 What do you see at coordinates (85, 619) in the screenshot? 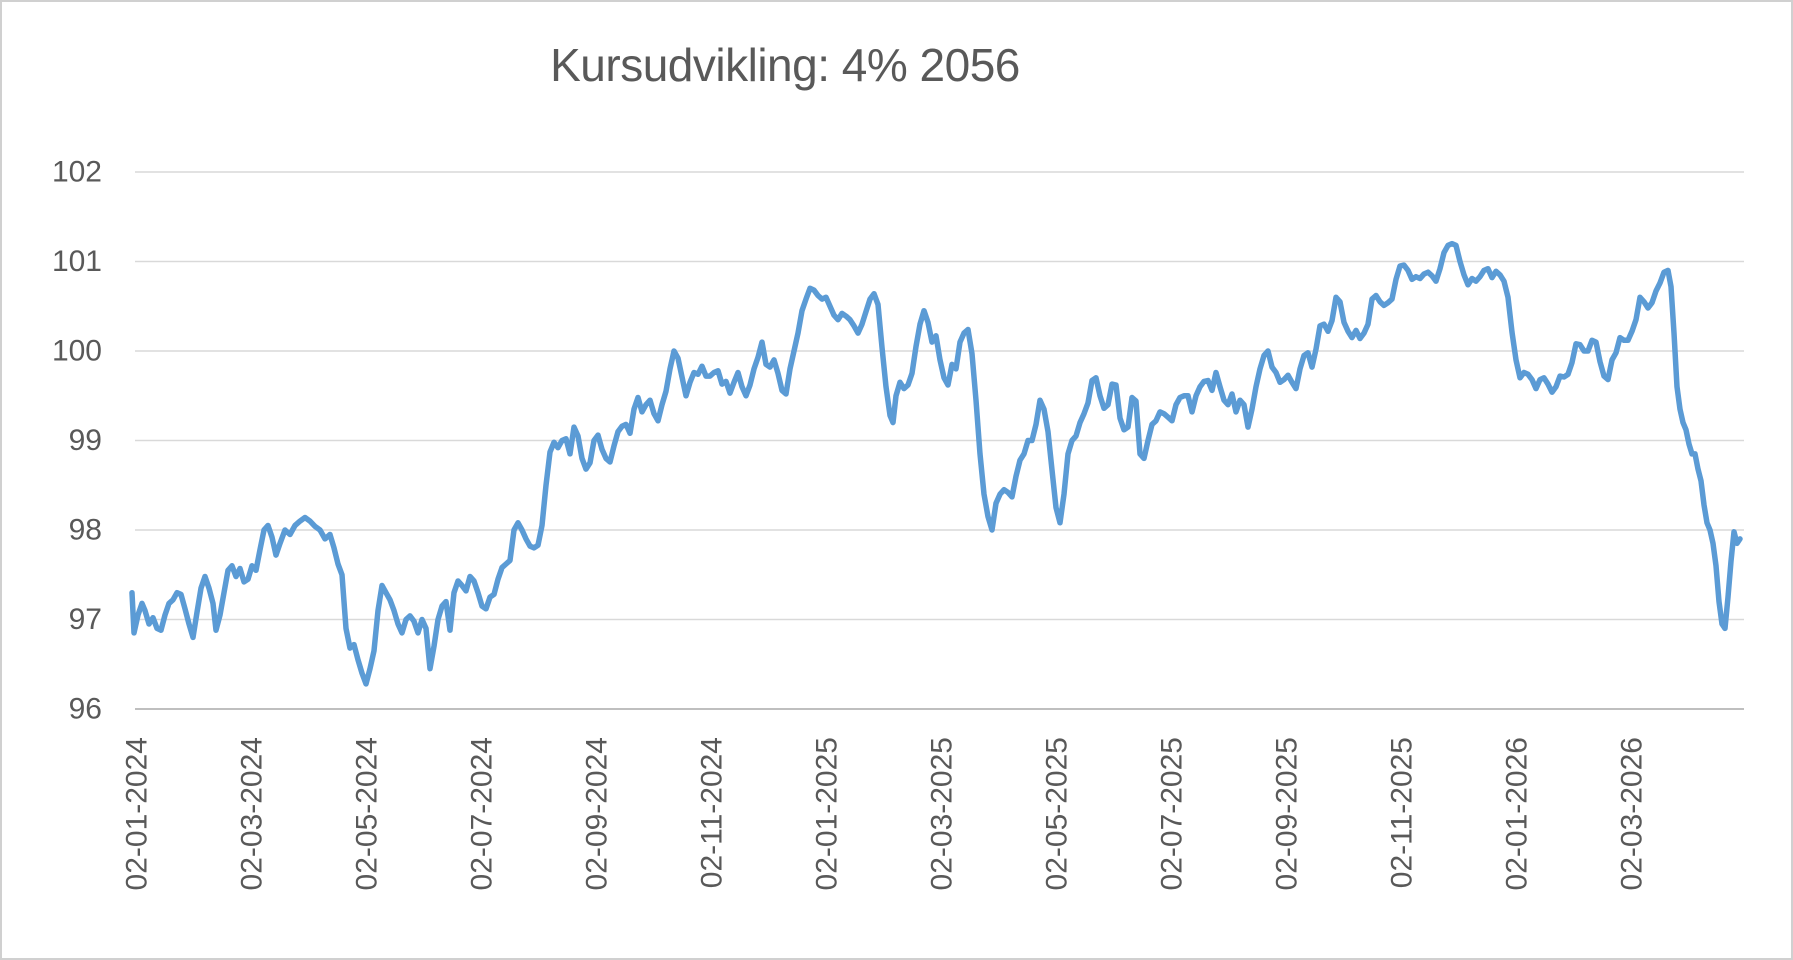
I see `y-axis-tick-label: 97` at bounding box center [85, 619].